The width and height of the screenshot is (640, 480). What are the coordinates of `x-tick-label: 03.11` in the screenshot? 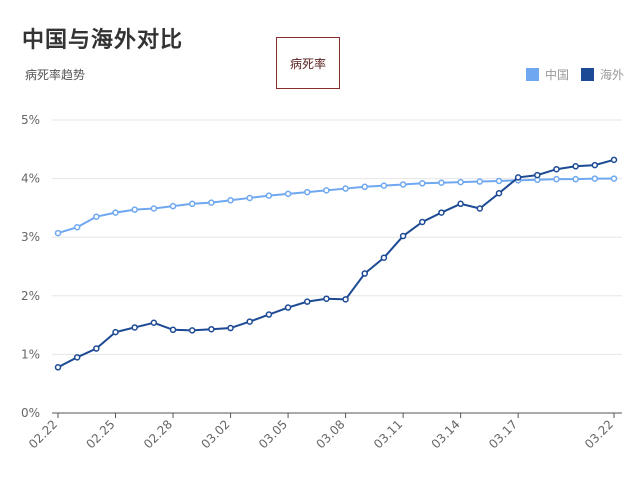 It's located at (388, 434).